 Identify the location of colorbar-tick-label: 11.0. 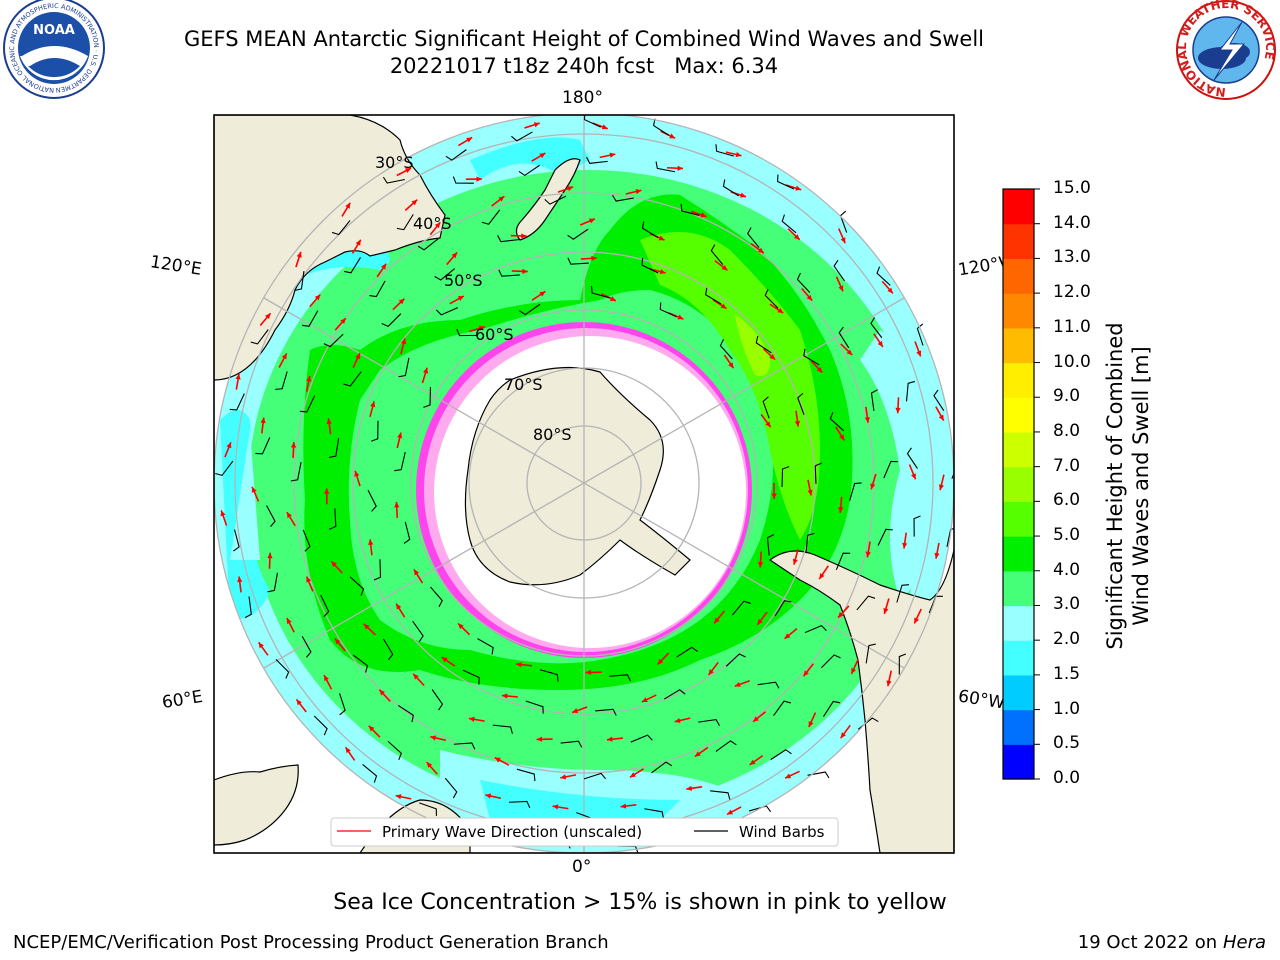
(1072, 326).